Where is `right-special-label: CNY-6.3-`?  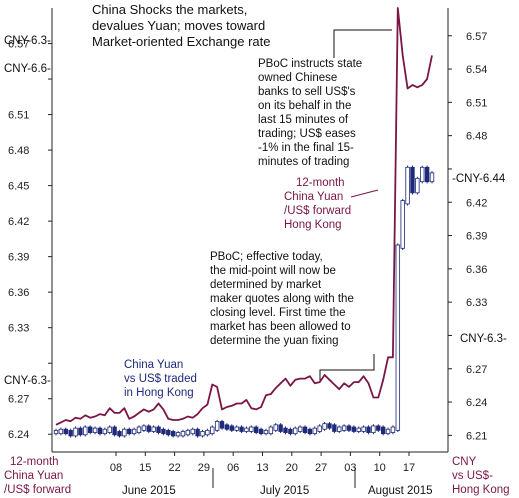 right-special-label: CNY-6.3- is located at coordinates (483, 339).